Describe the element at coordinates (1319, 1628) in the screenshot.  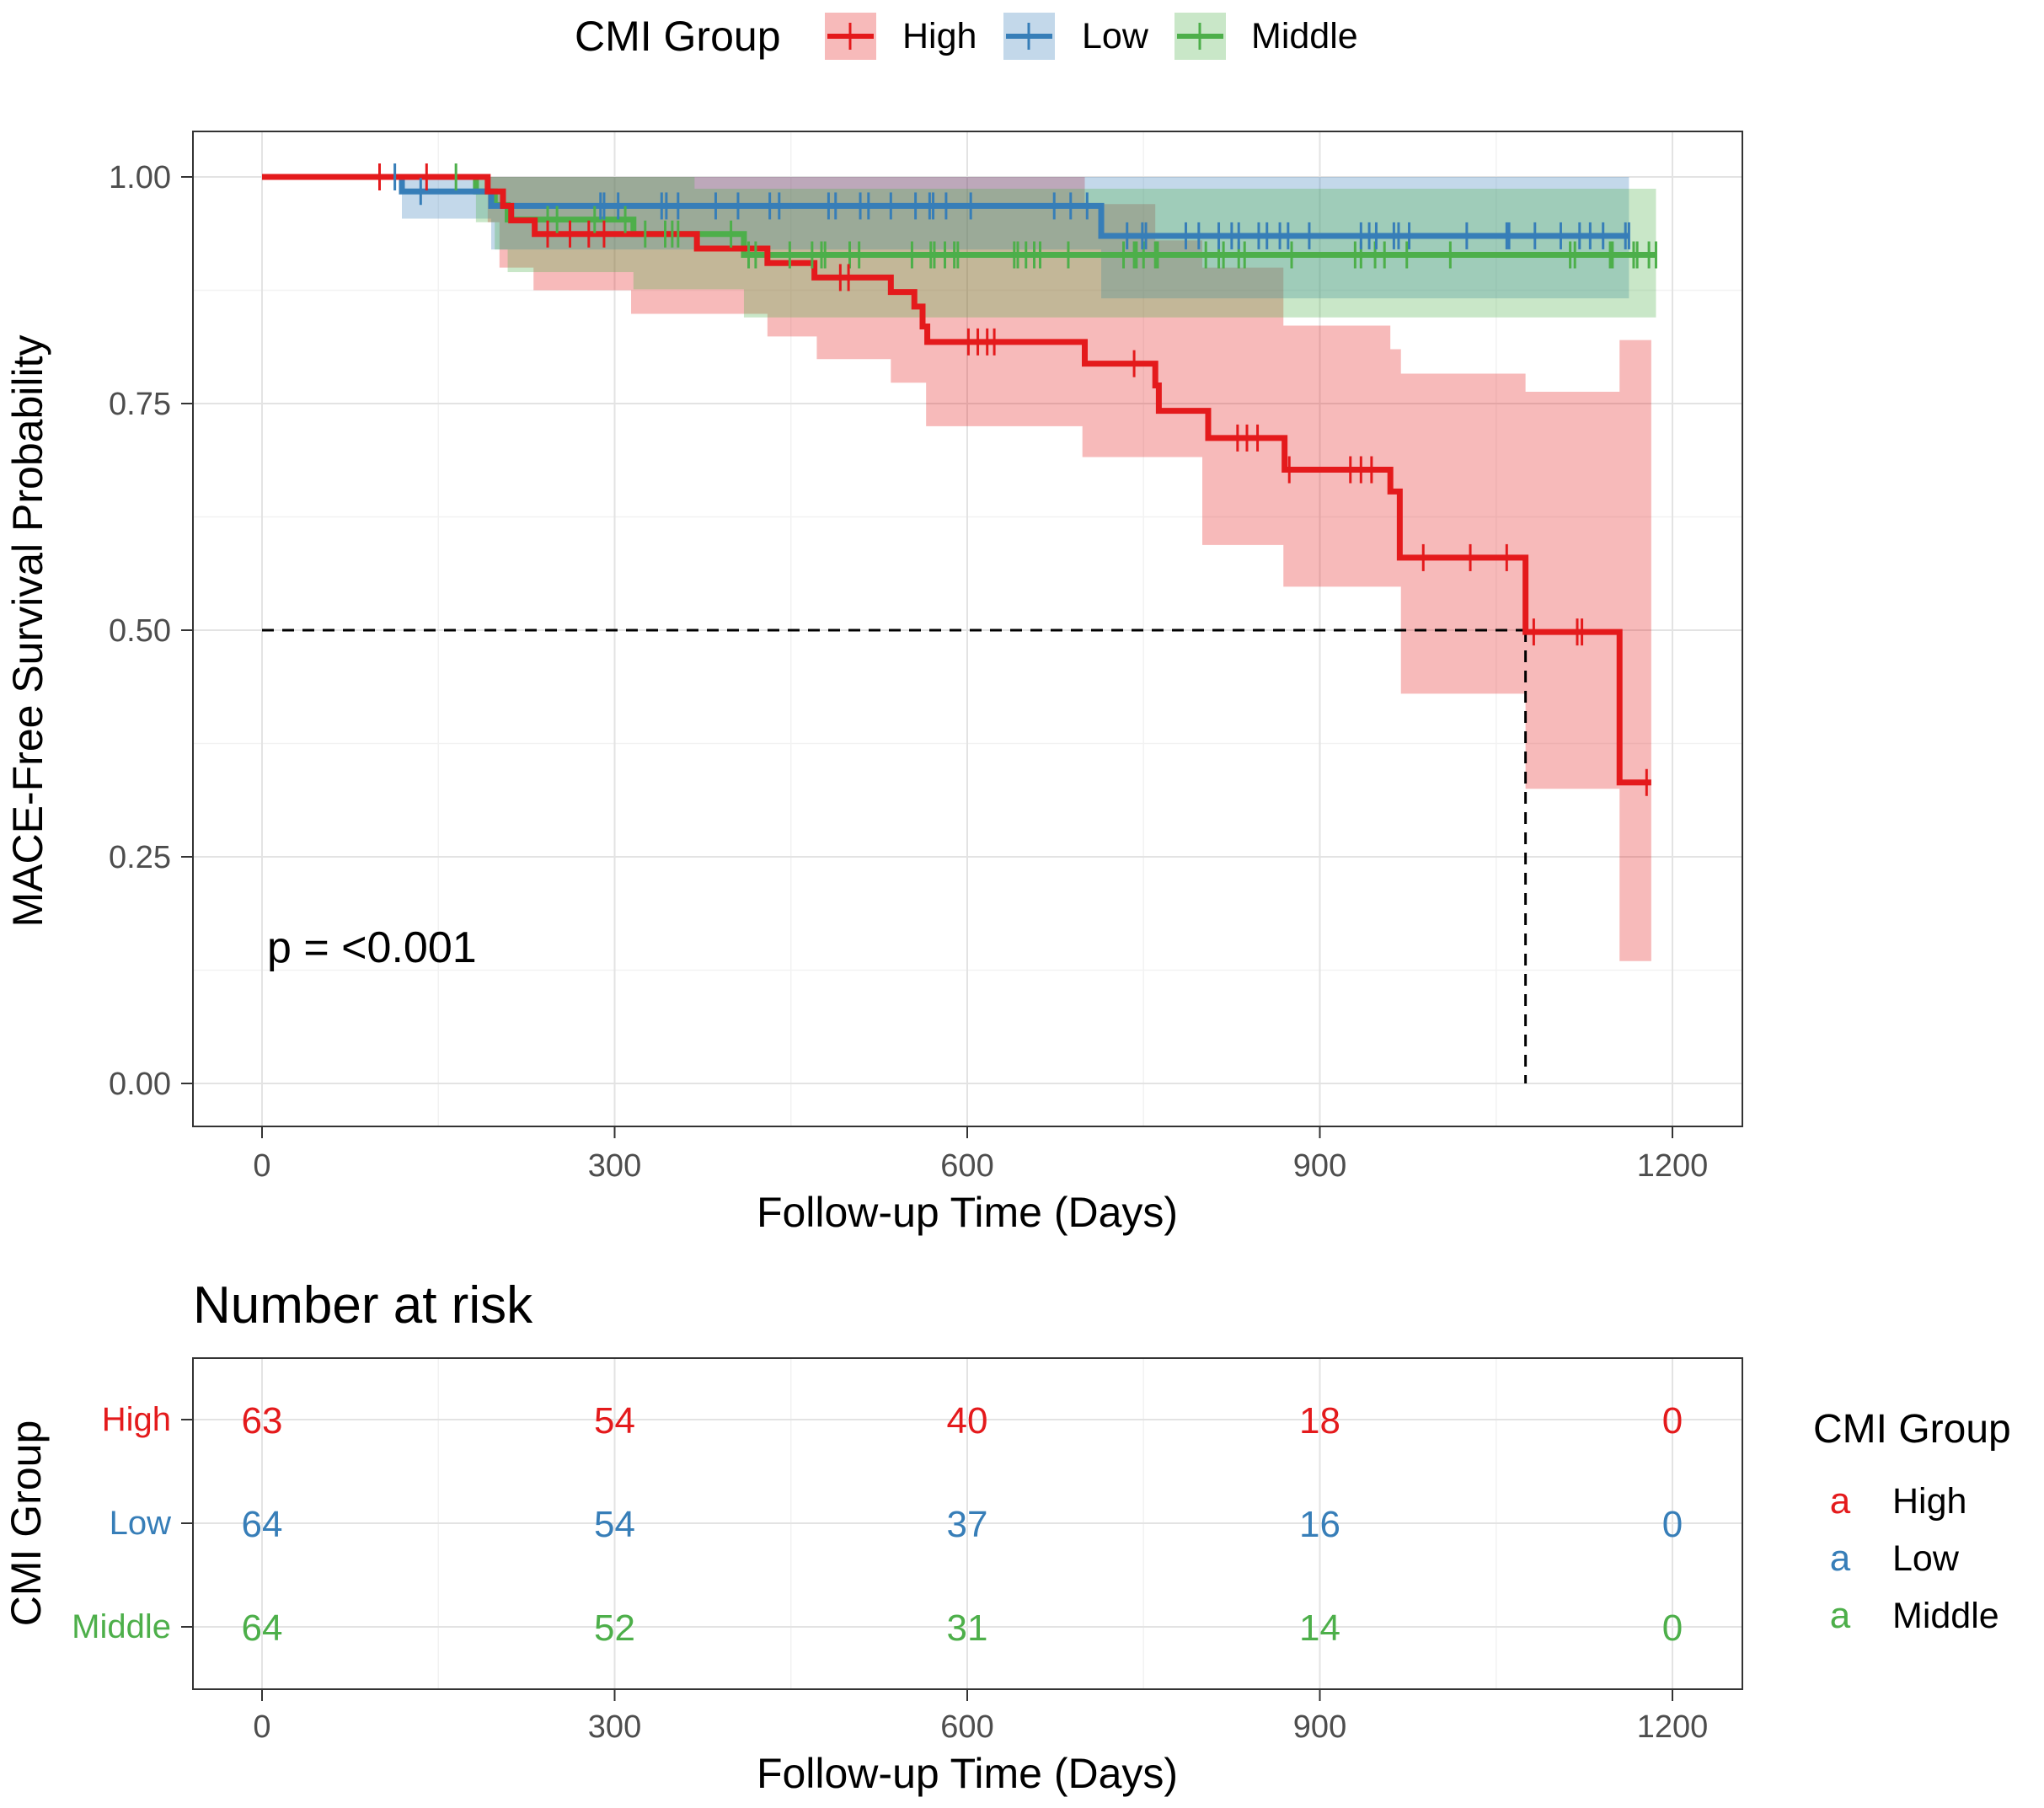
I see `risk-count-middle: 14` at that location.